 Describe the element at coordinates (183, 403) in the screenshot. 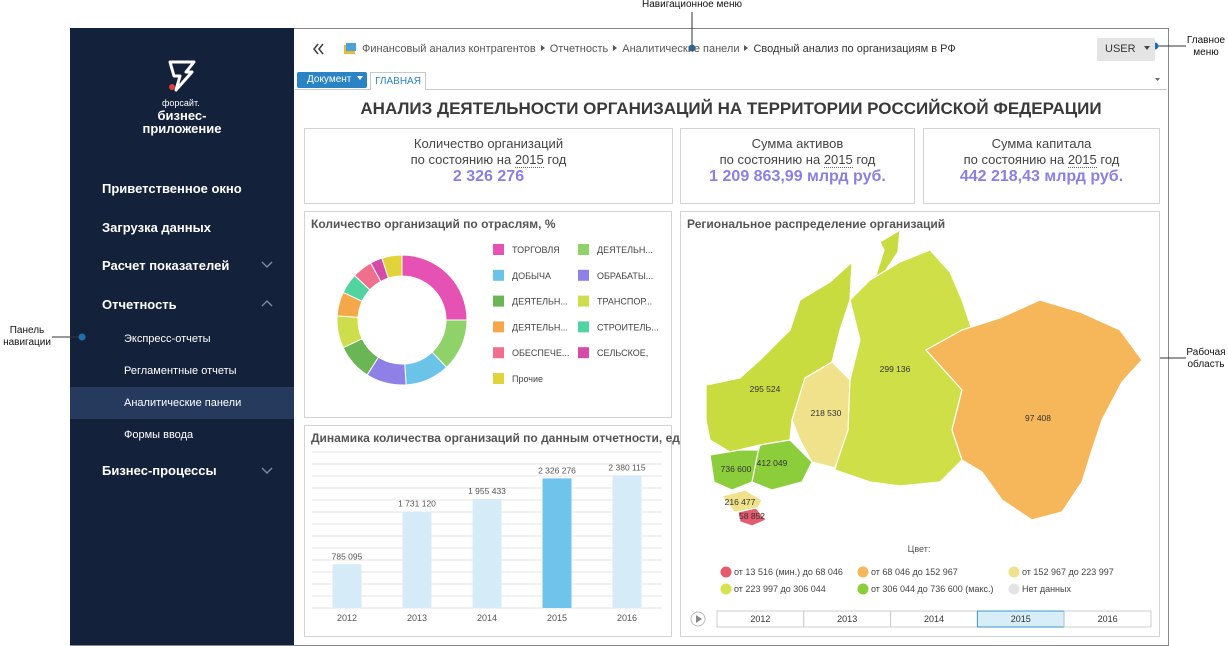

I see `nav-subitem: Аналитические панели` at that location.